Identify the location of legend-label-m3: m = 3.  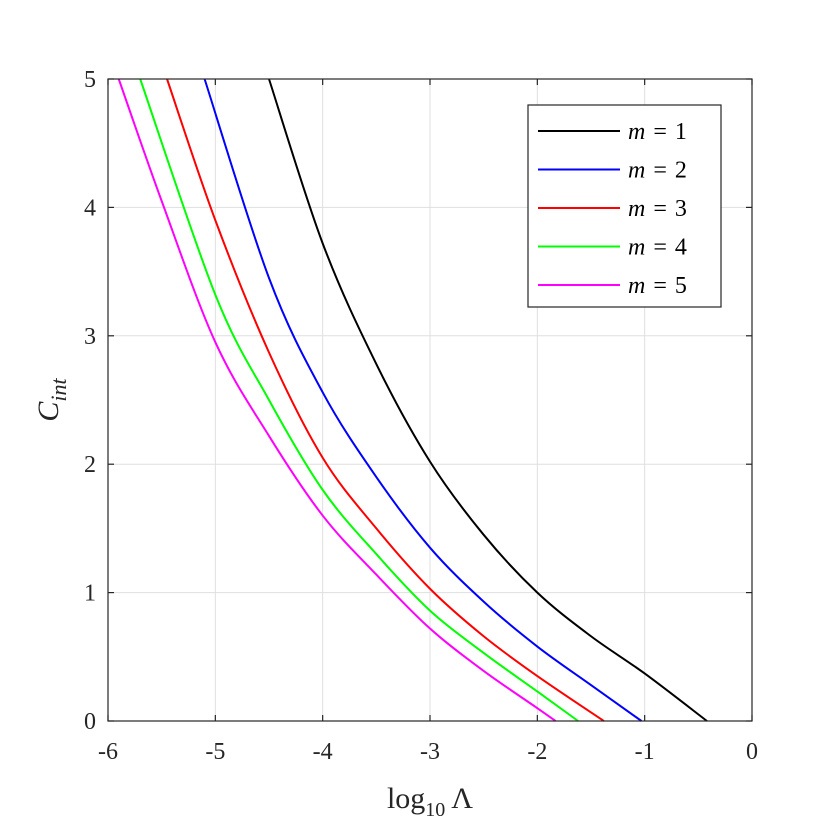
(657, 209).